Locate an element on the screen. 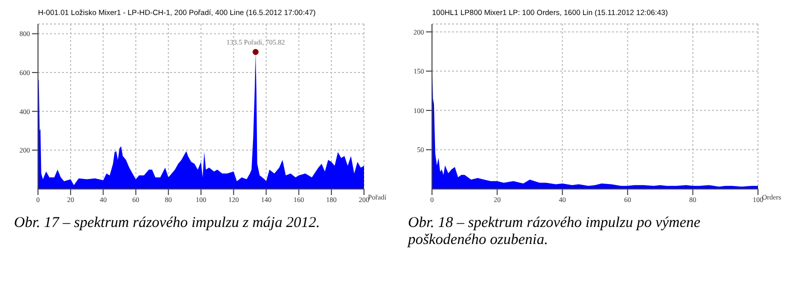 Image resolution: width=800 pixels, height=281 pixels. text: Obr. 18 – spektrum rázového impulzu po výmene poškodeného ozubenia. is located at coordinates (554, 232).